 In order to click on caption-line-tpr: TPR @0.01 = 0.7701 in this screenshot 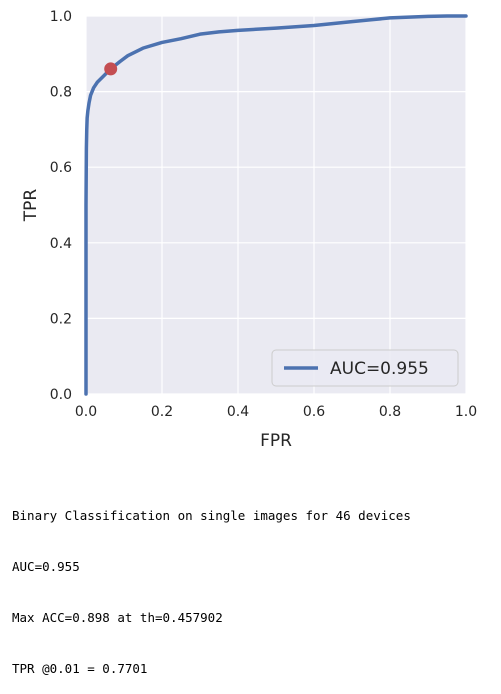, I will do `click(80, 668)`.